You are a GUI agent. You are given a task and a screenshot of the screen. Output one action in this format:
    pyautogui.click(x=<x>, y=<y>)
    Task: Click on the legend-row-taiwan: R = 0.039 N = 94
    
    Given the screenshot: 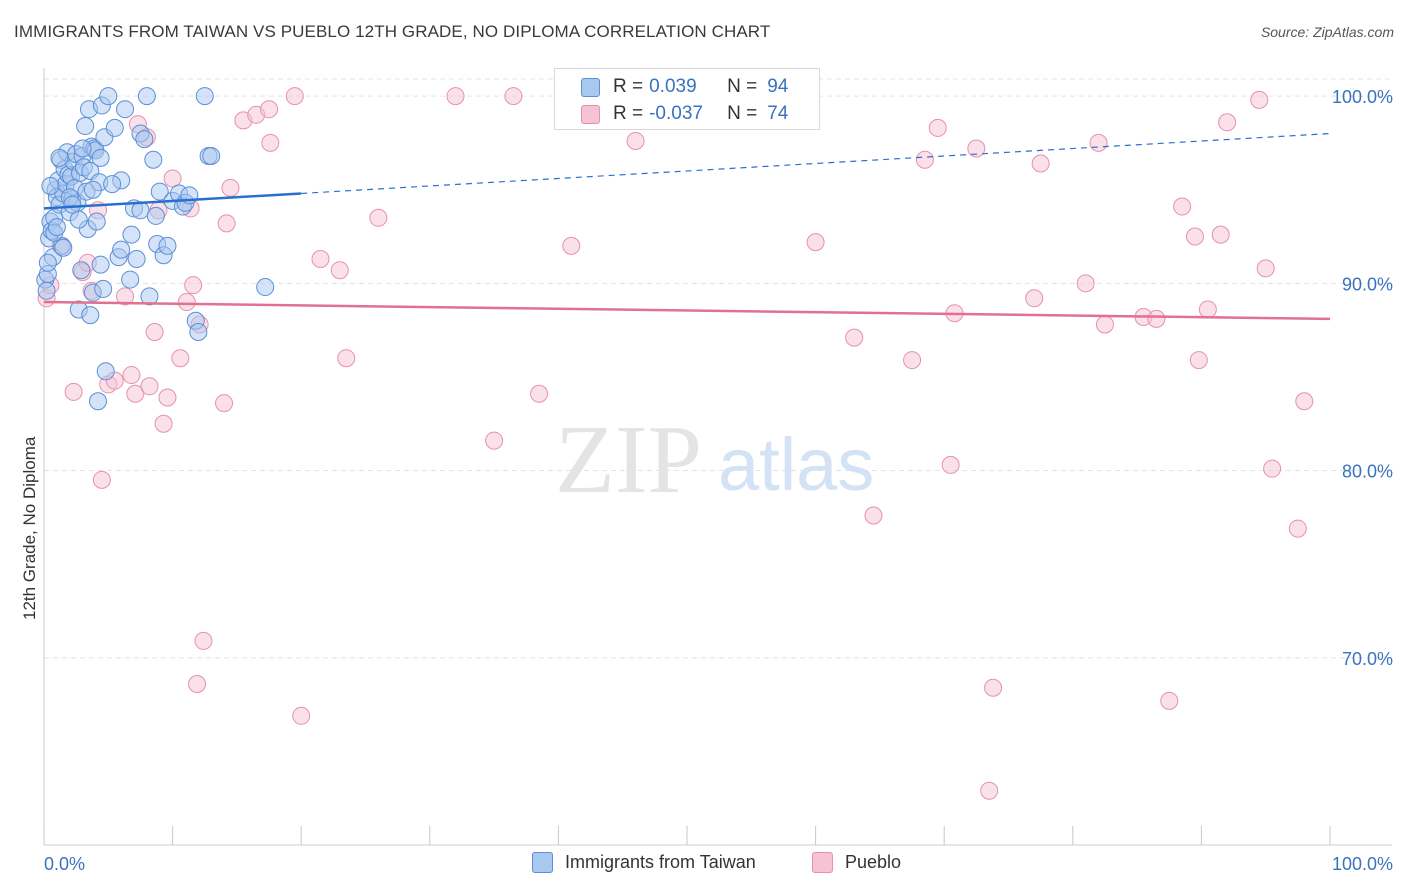 What is the action you would take?
    pyautogui.click(x=684, y=87)
    